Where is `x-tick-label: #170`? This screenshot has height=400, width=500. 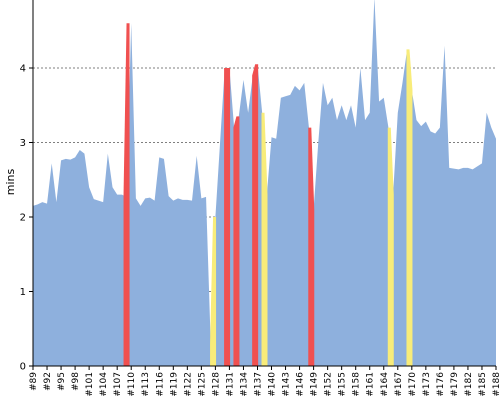 x-tick-label: #170 is located at coordinates (413, 384).